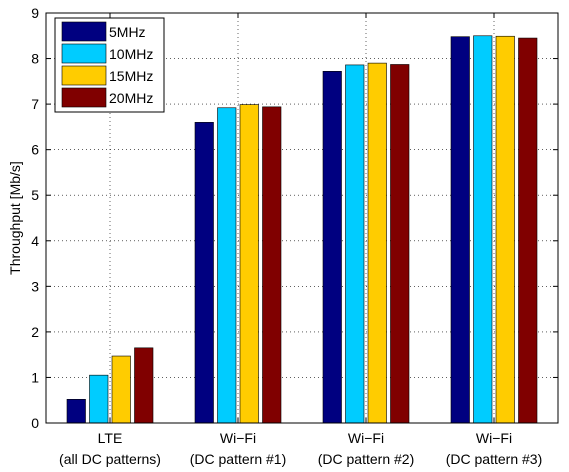 The height and width of the screenshot is (472, 569). Describe the element at coordinates (35, 286) in the screenshot. I see `y-tick-label: 3` at that location.